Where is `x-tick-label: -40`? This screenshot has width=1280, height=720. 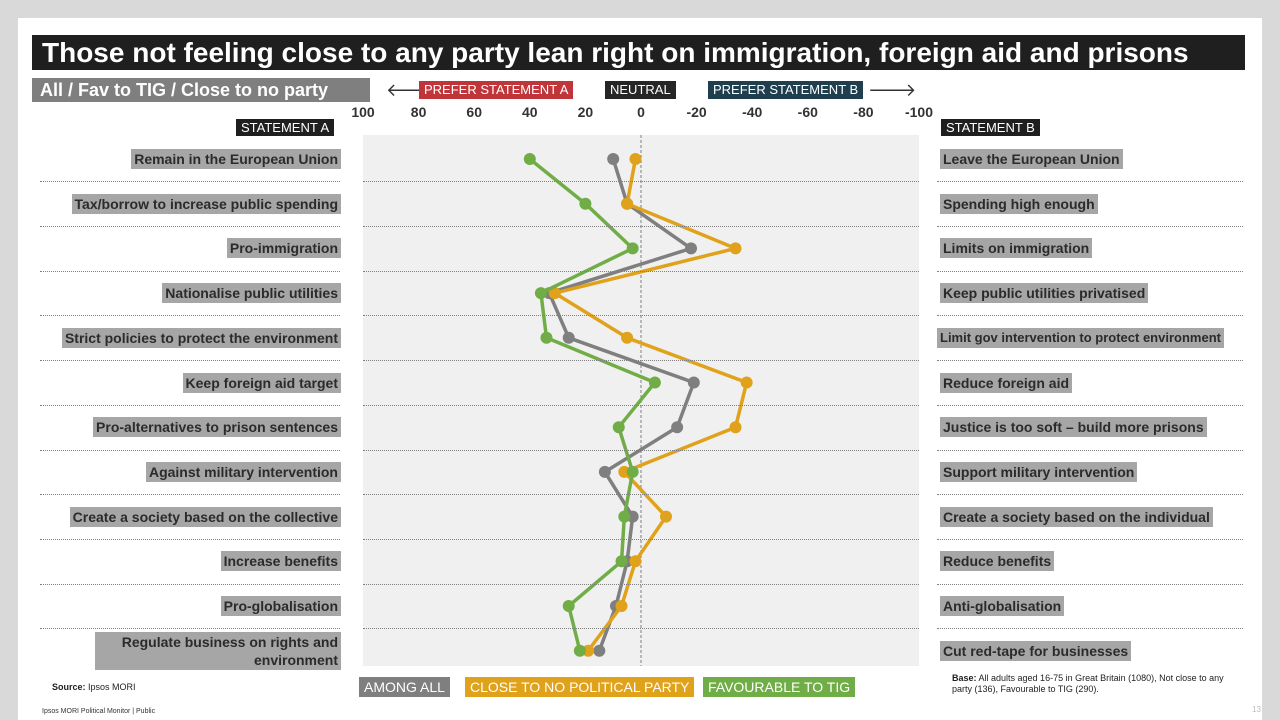 x-tick-label: -40 is located at coordinates (752, 112).